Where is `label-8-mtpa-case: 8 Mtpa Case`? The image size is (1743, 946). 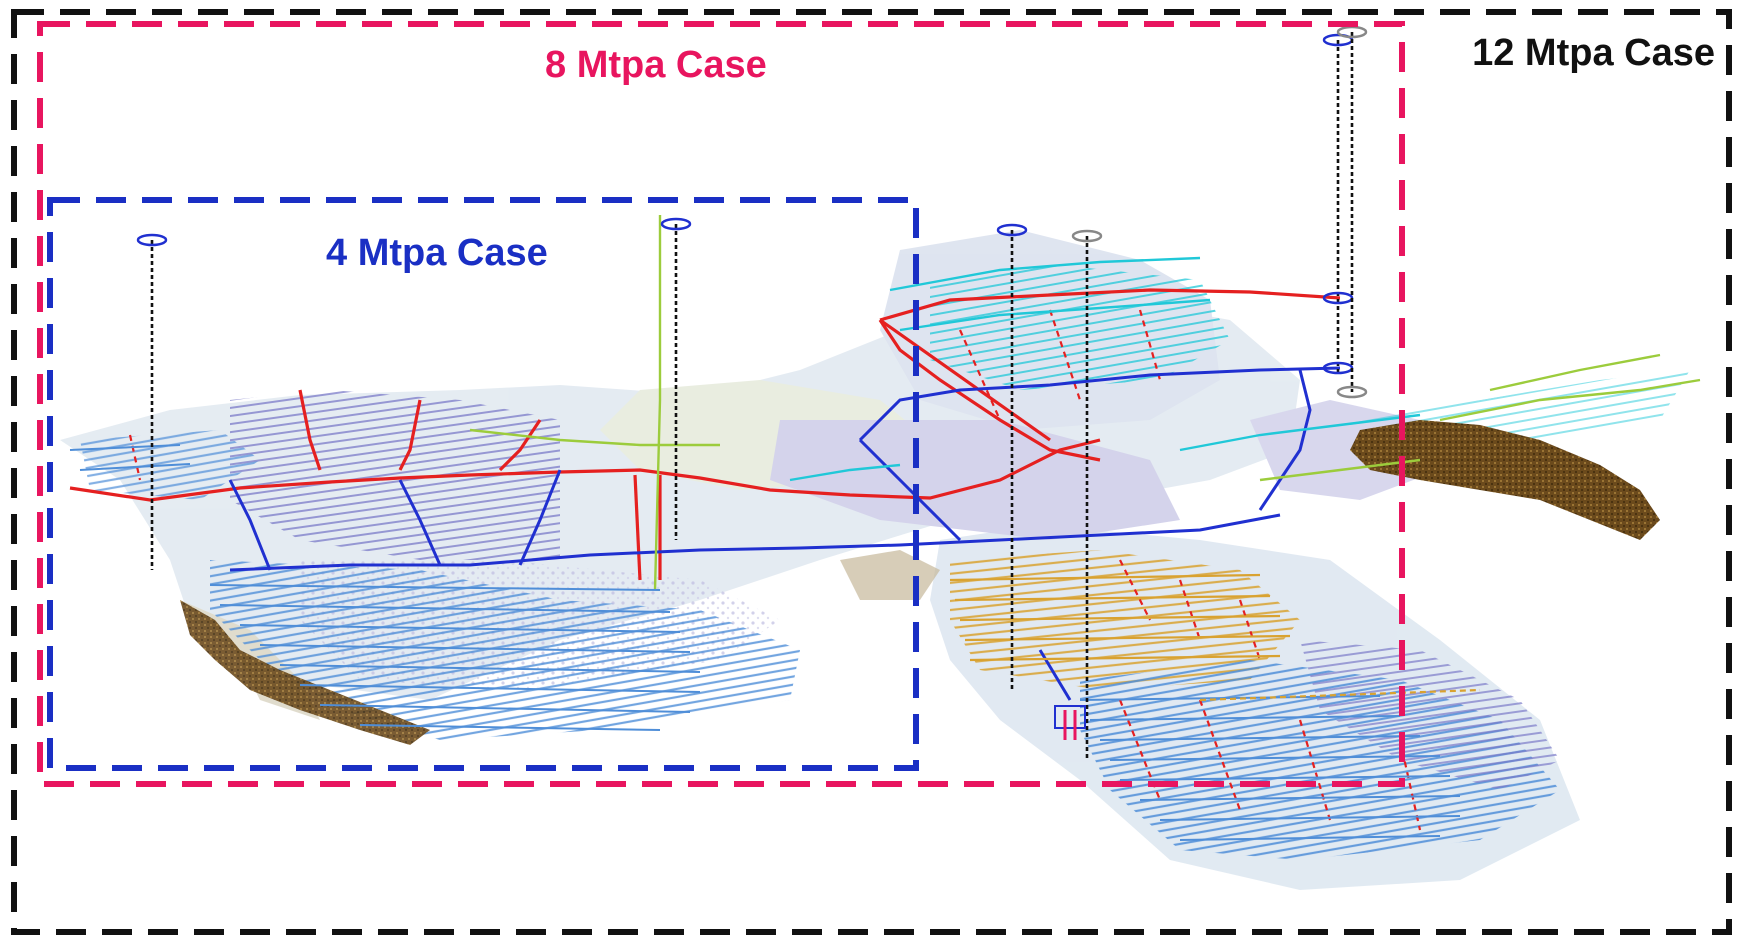 label-8-mtpa-case: 8 Mtpa Case is located at coordinates (656, 65).